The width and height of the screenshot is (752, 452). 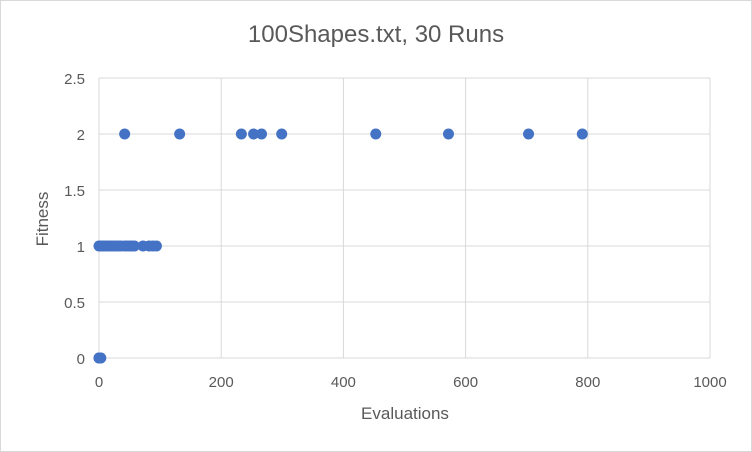 I want to click on x-tick-label: 200, so click(x=221, y=382).